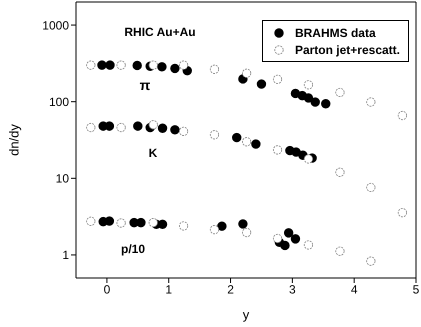 The width and height of the screenshot is (421, 327). What do you see at coordinates (107, 289) in the screenshot?
I see `x-tick-label: 0` at bounding box center [107, 289].